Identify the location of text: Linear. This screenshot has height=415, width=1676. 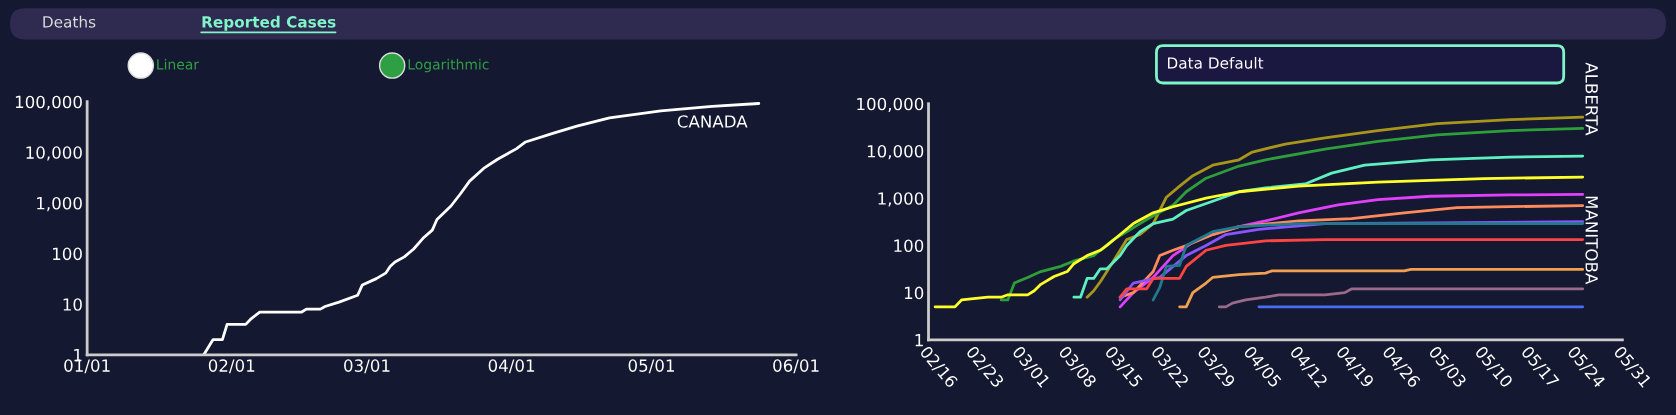
(178, 64).